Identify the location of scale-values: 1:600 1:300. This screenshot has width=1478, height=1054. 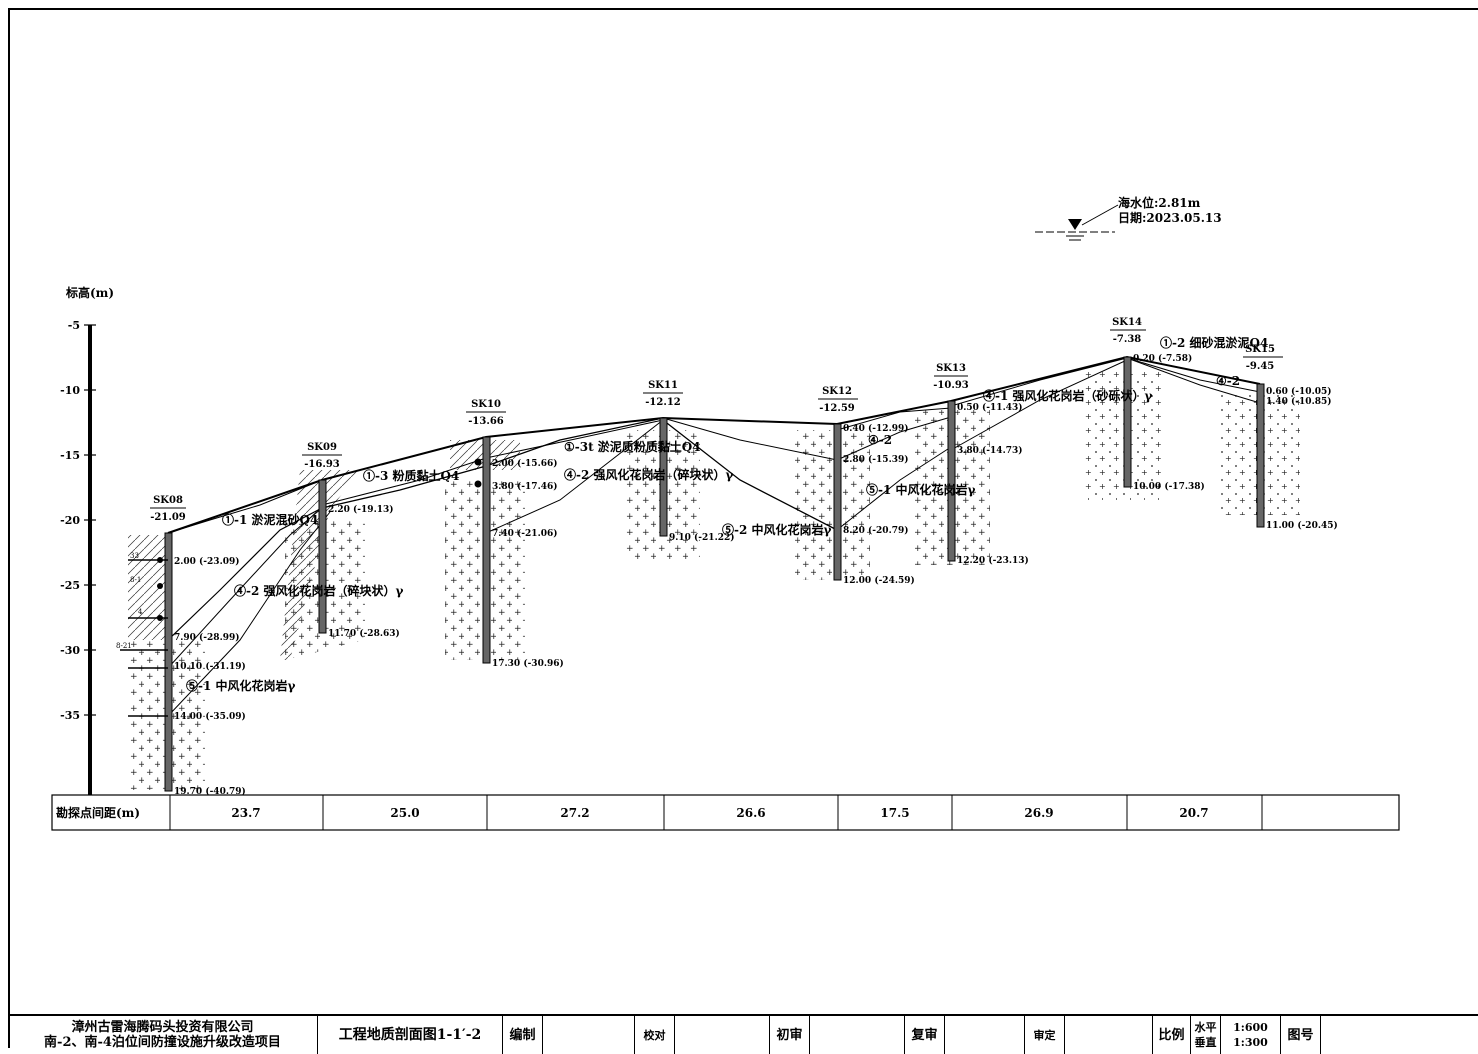
(1251, 1035).